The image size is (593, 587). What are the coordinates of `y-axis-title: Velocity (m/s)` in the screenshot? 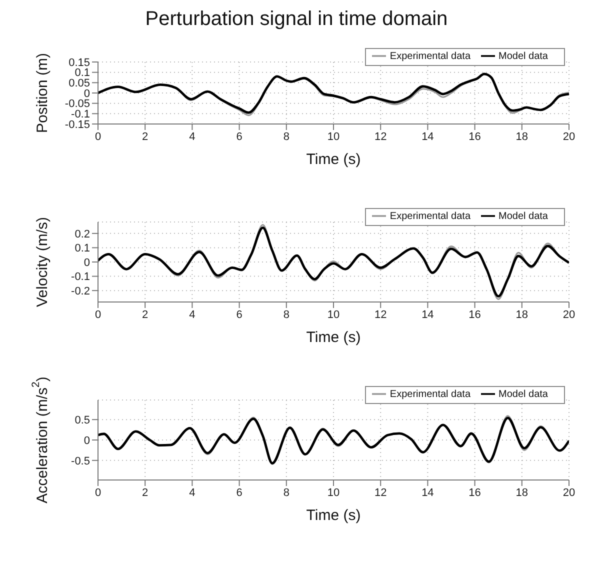 It's located at (42, 262).